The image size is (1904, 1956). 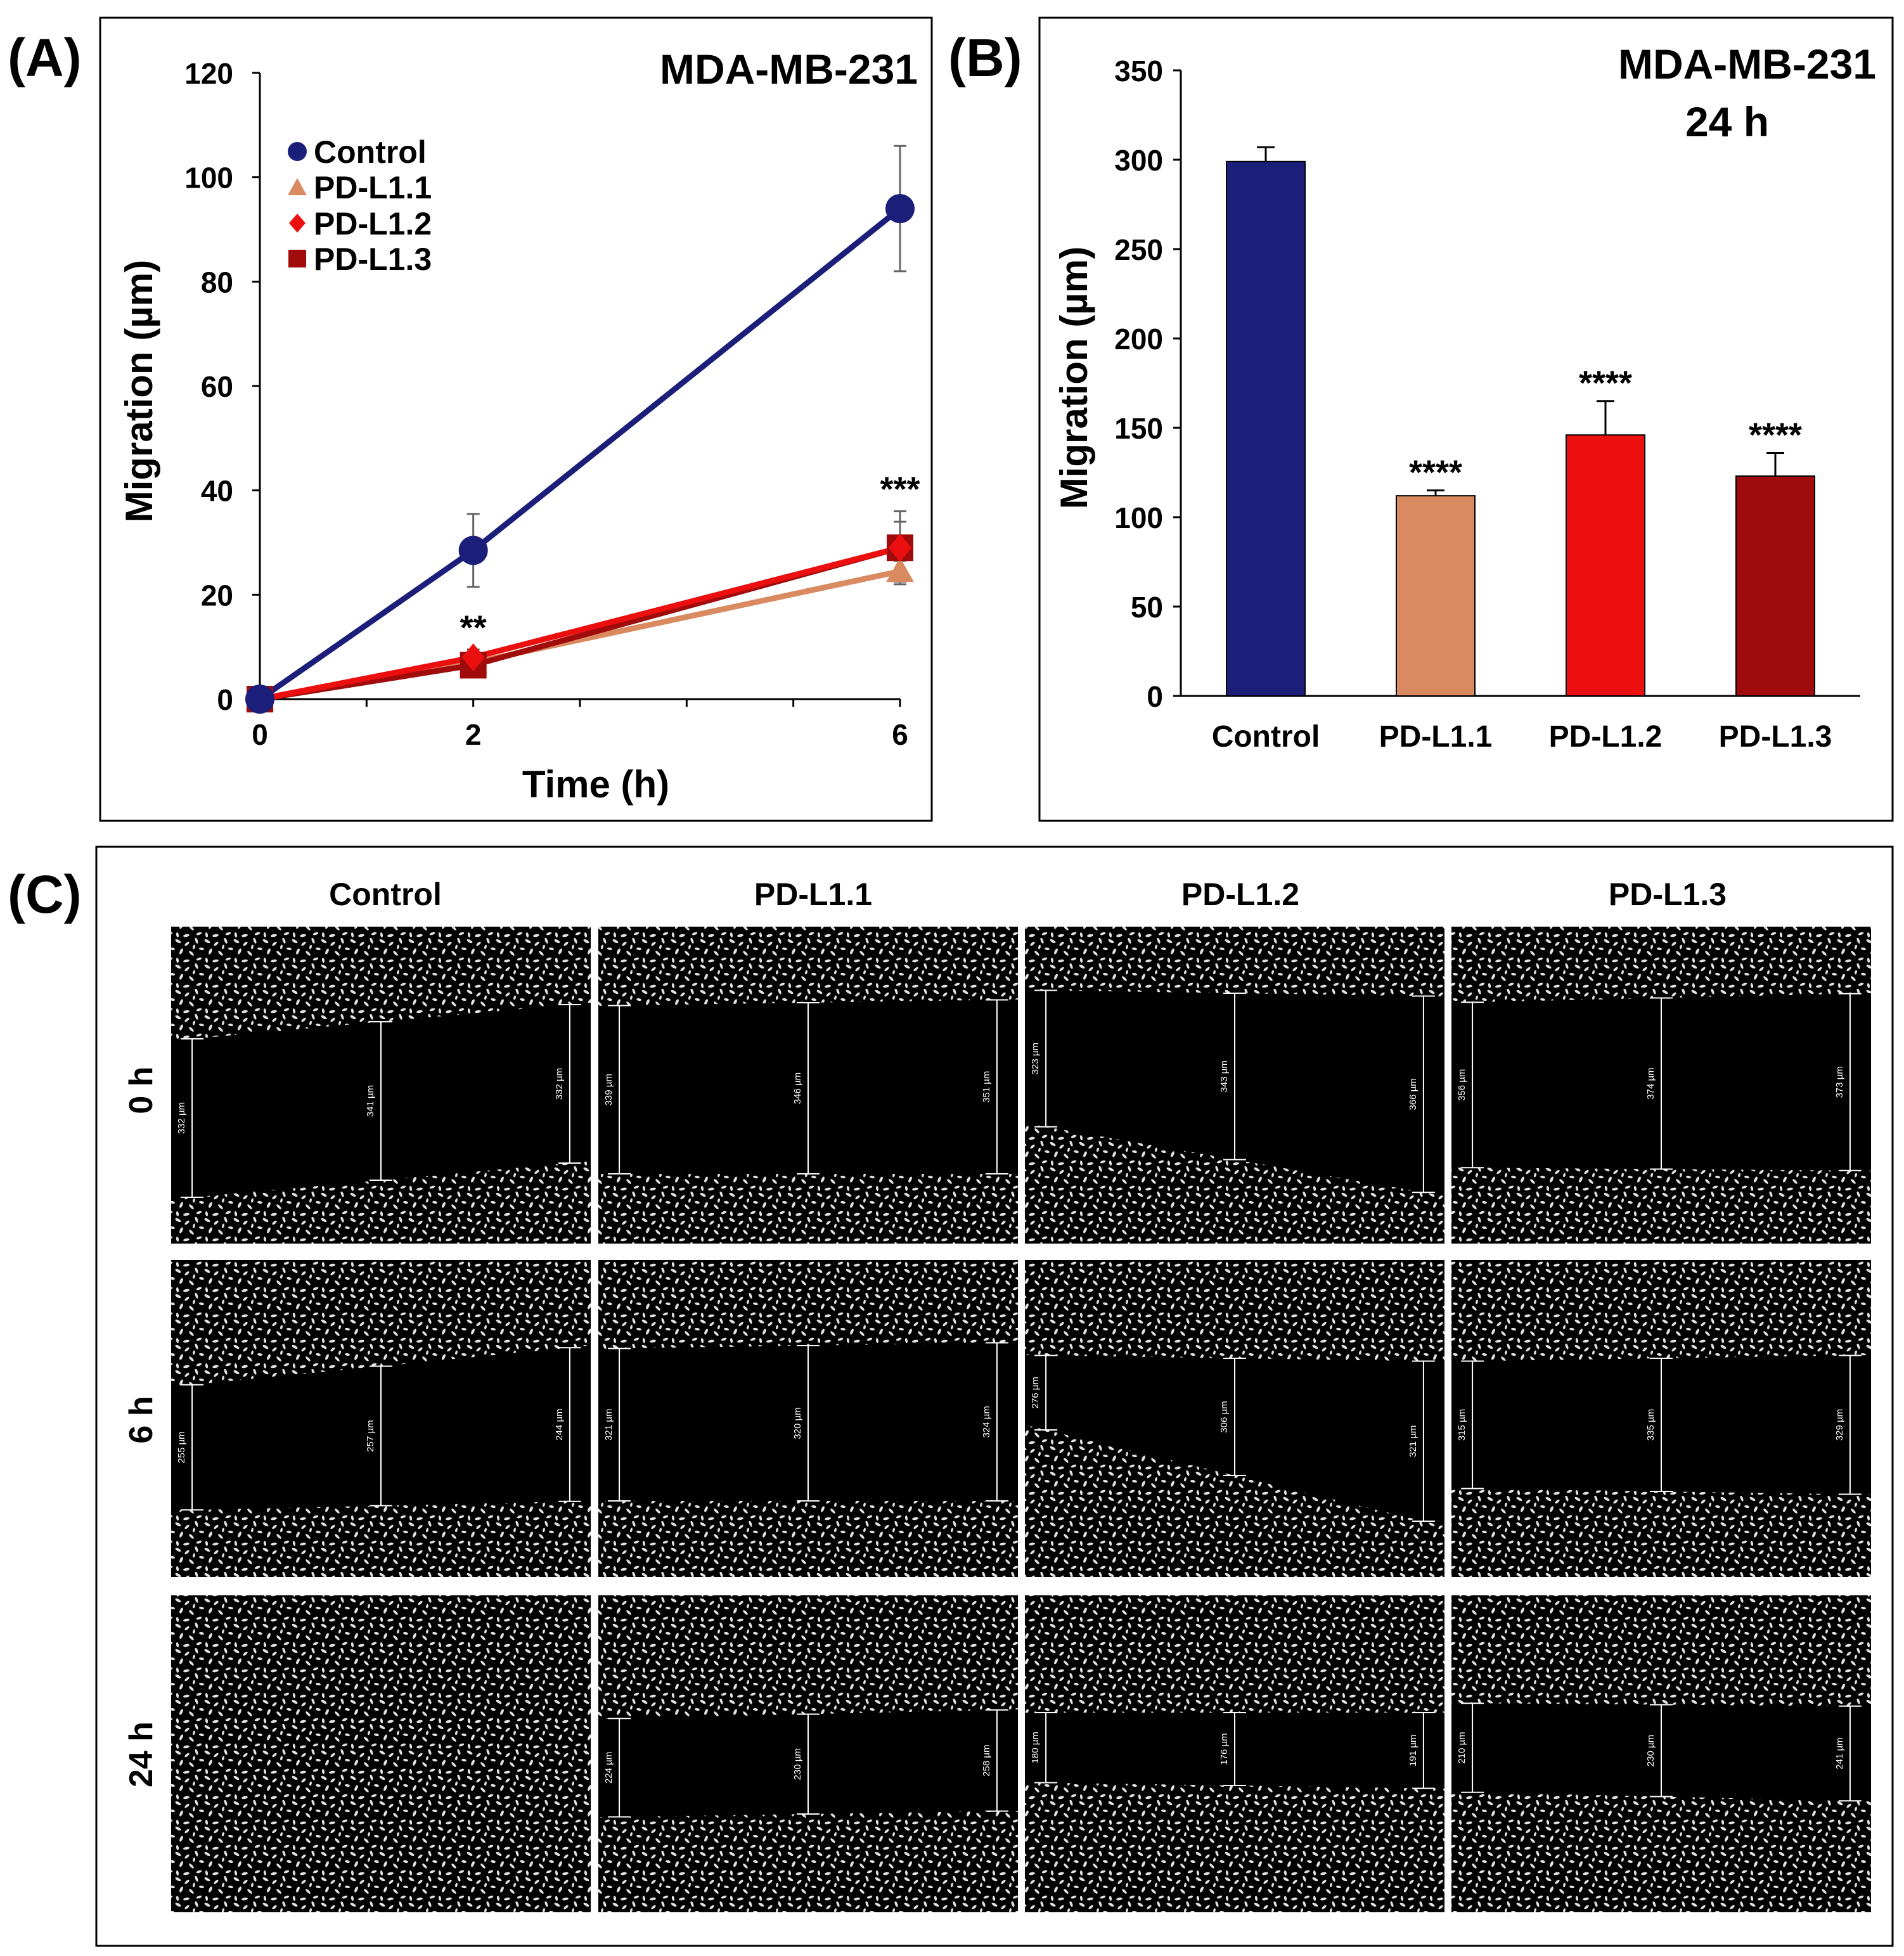 I want to click on chart-b-y-tick-label: 300, so click(x=1138, y=160).